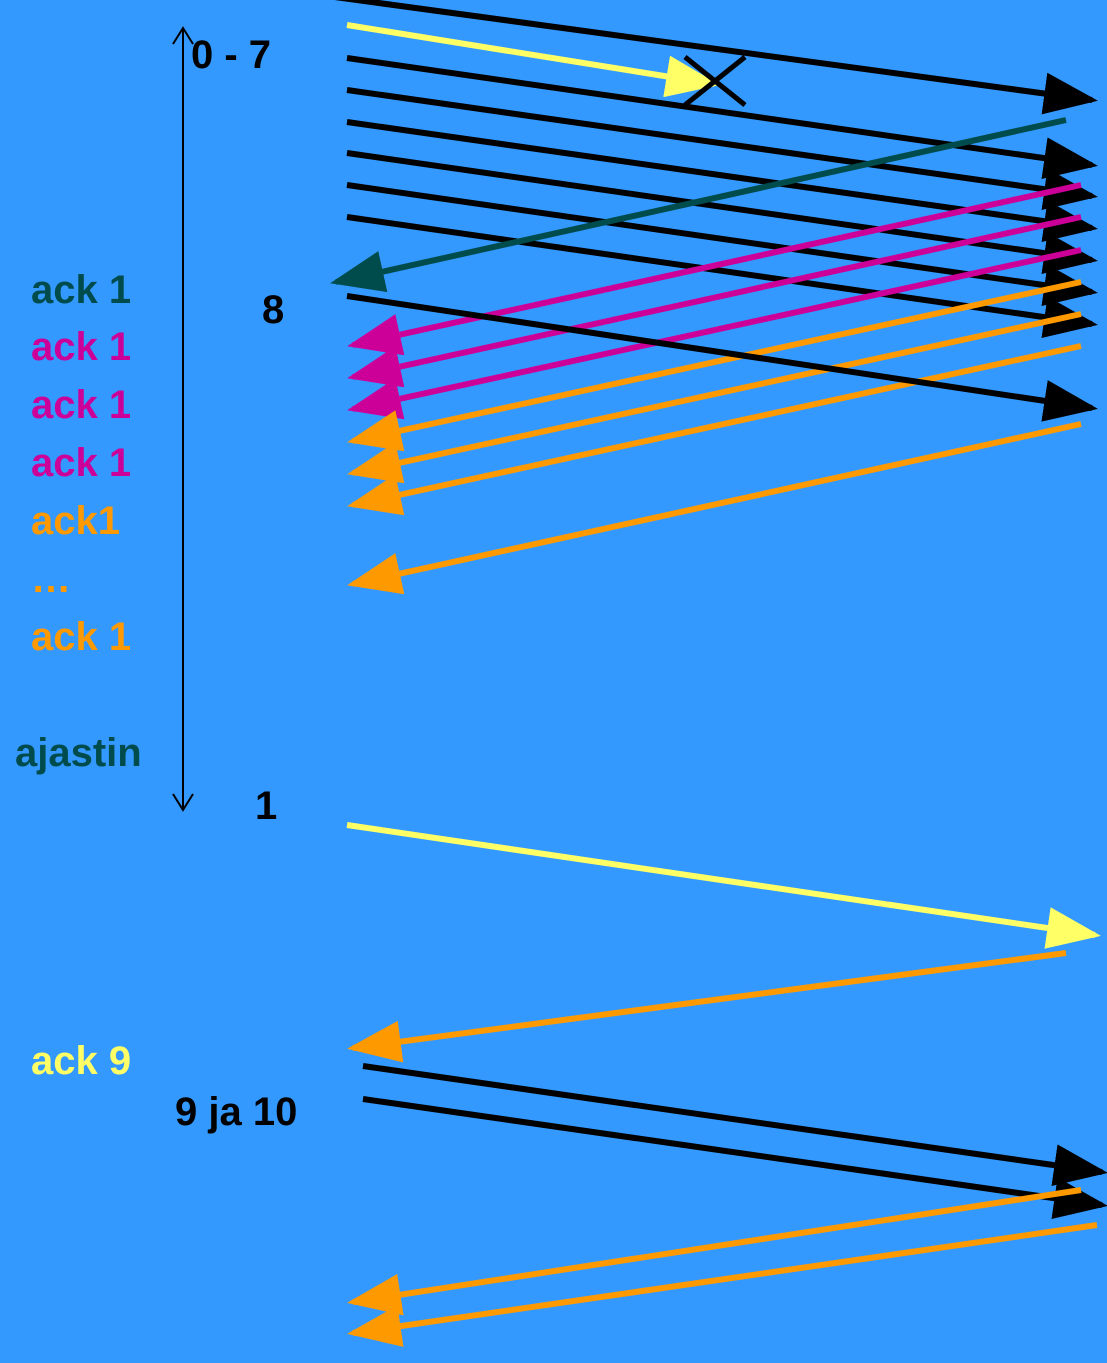  Describe the element at coordinates (273, 310) in the screenshot. I see `label-segment-8: 8` at that location.